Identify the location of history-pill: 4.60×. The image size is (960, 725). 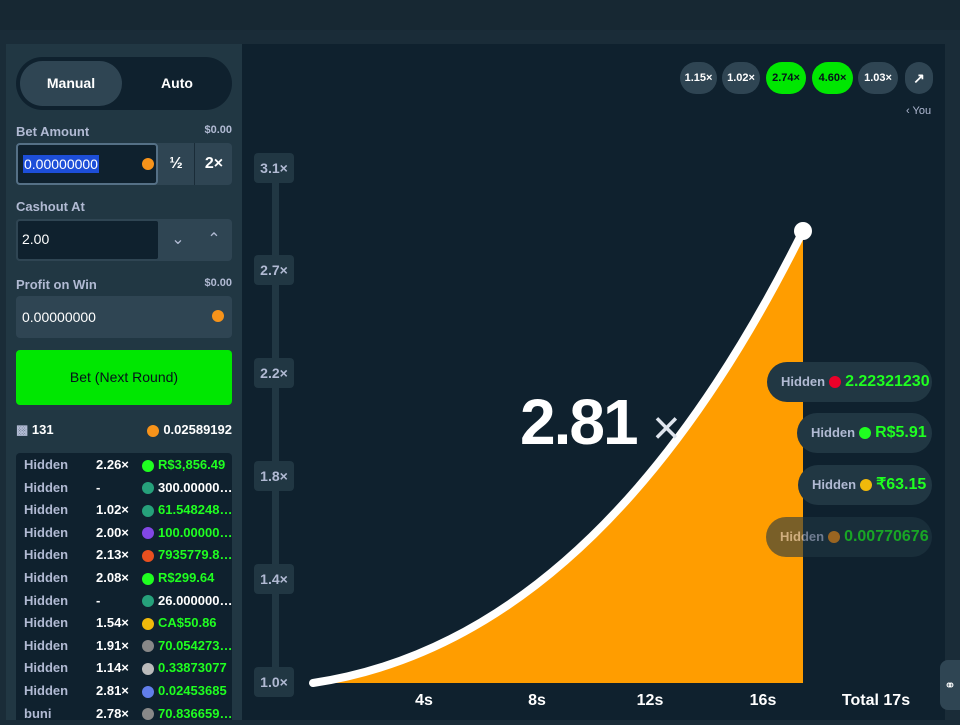
(832, 78).